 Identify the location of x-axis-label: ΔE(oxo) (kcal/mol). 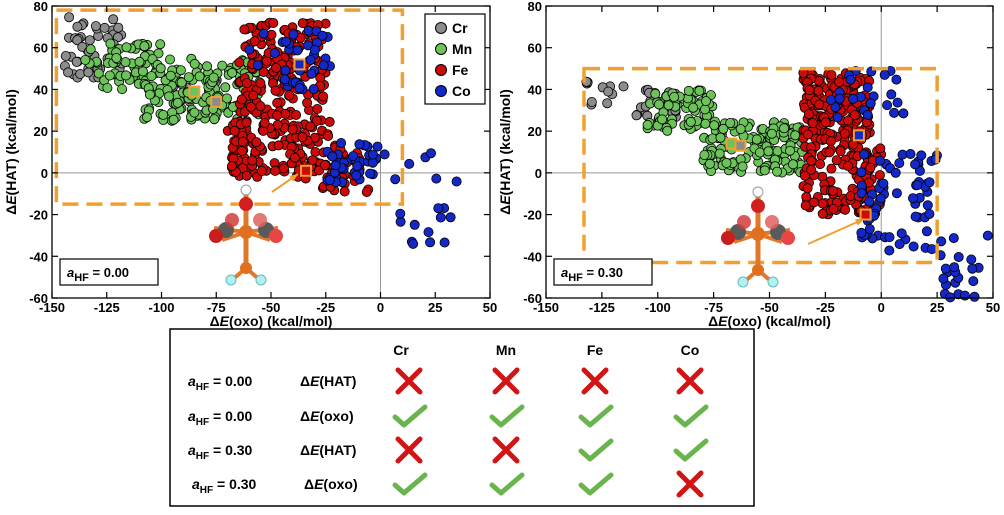
(271, 321).